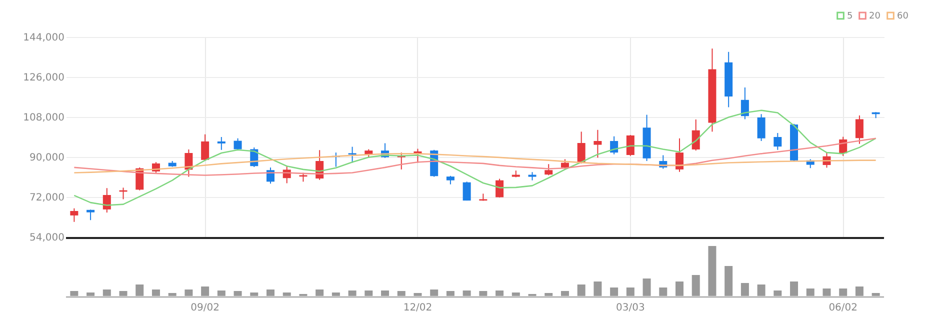 The image size is (926, 335). Describe the element at coordinates (43, 78) in the screenshot. I see `y-tick-label: 126,000` at that location.